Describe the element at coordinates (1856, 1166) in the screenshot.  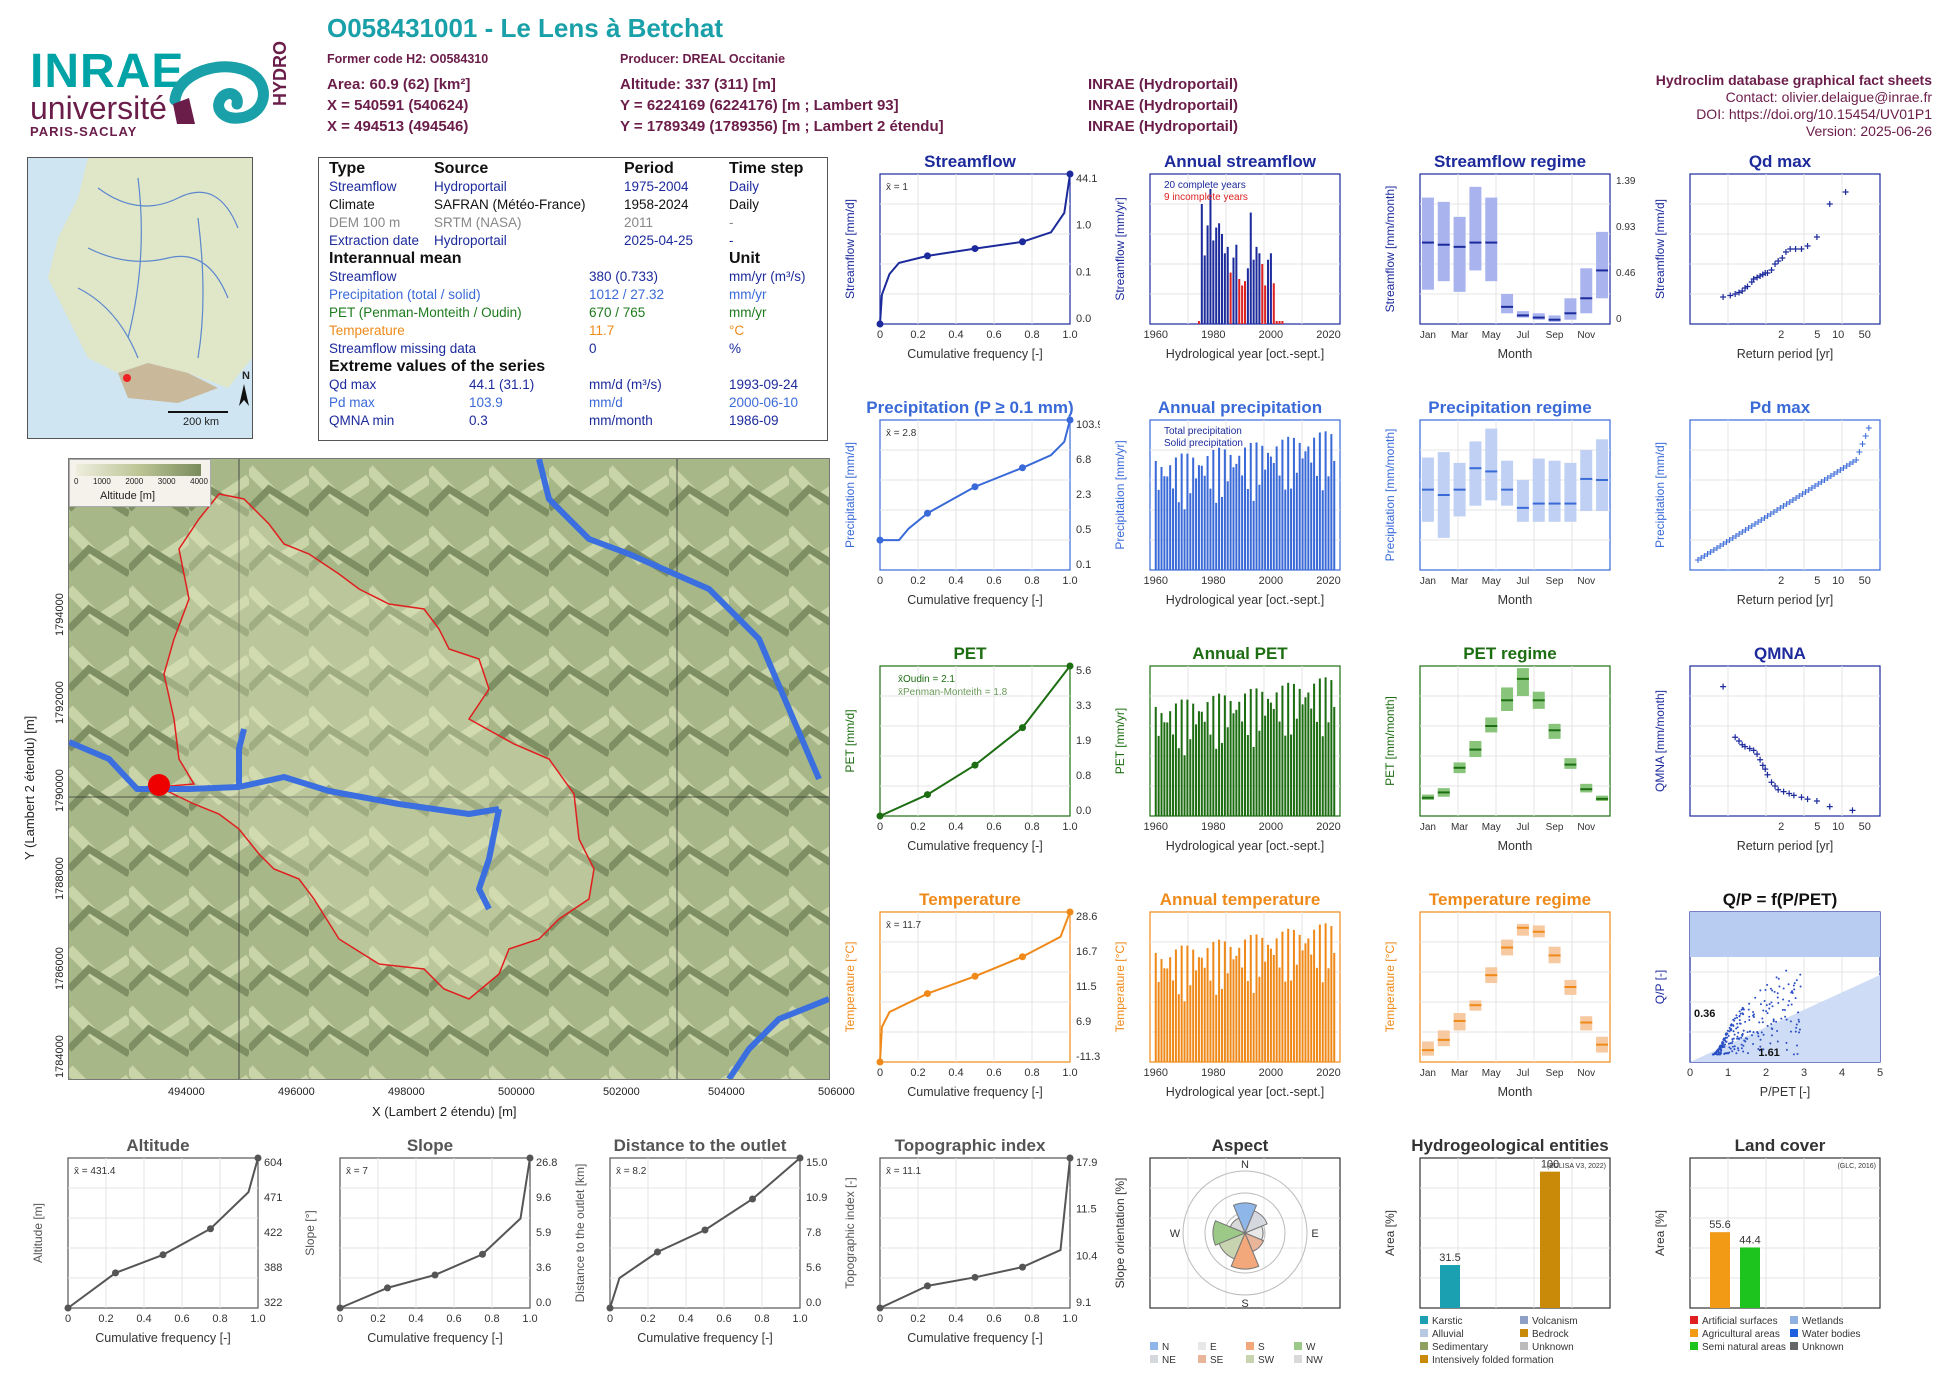
I see `source-note: (GLC, 2016)` at that location.